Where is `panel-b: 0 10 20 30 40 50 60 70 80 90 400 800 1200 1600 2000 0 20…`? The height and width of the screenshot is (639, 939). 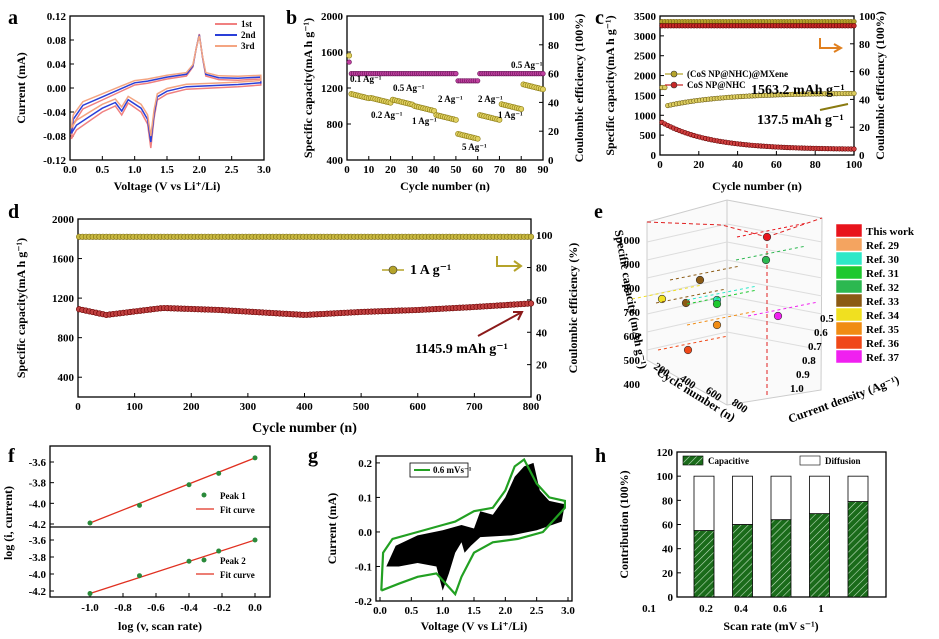 panel-b: 0 10 20 30 40 50 60 70 80 90 400 800 1200 1600 2000 0 20… is located at coordinates (436, 100).